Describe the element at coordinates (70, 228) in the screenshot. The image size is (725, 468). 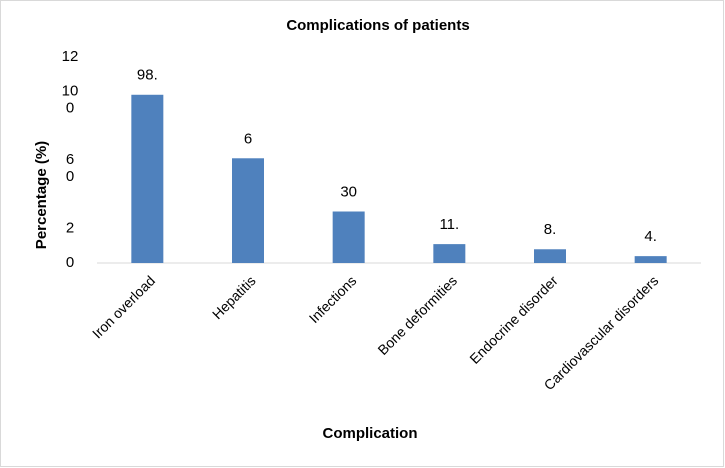
I see `y-tick-label: 2` at that location.